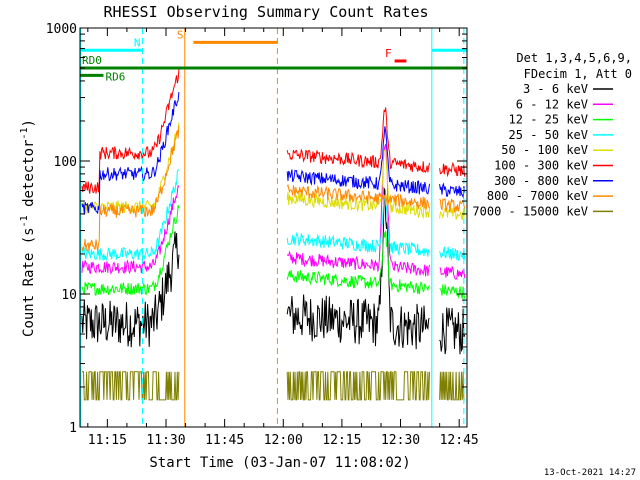 The width and height of the screenshot is (640, 480). Describe the element at coordinates (69, 295) in the screenshot. I see `y-tick-label-2: 10` at that location.